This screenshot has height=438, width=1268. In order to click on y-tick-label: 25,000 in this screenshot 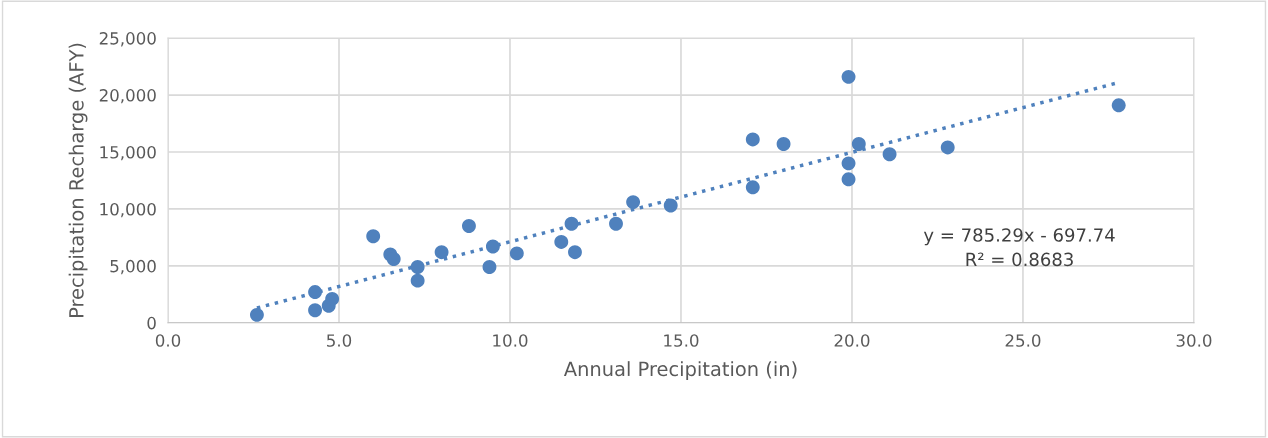, I will do `click(127, 39)`.